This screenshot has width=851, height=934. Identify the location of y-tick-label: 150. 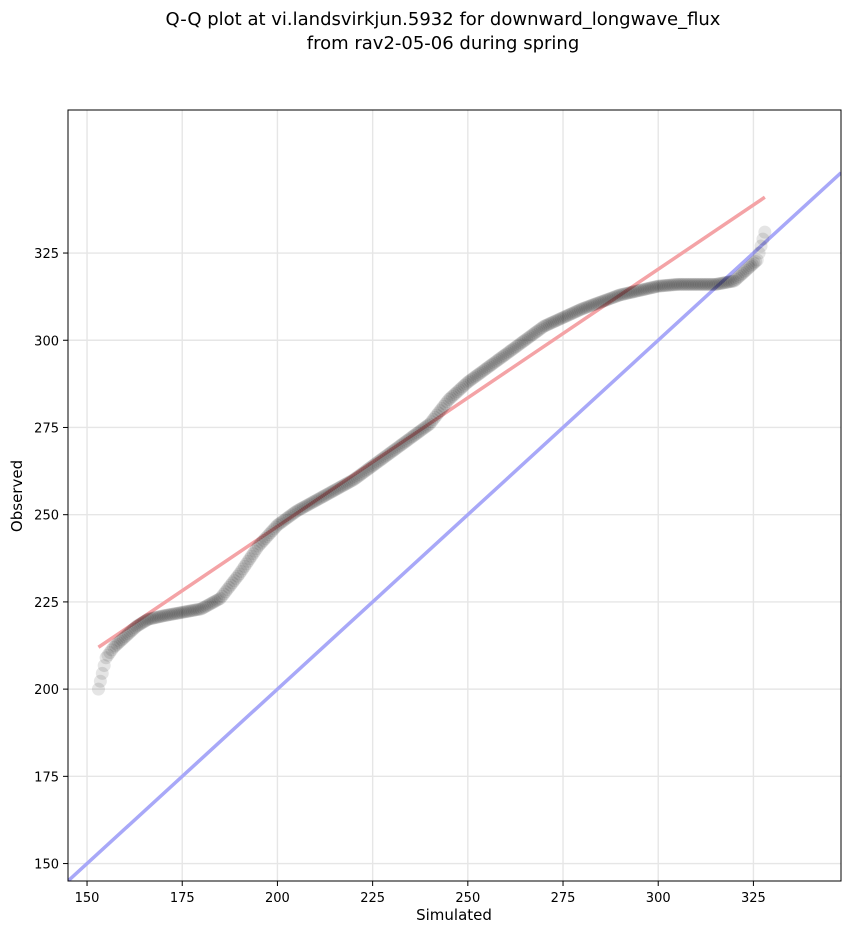
(46, 865).